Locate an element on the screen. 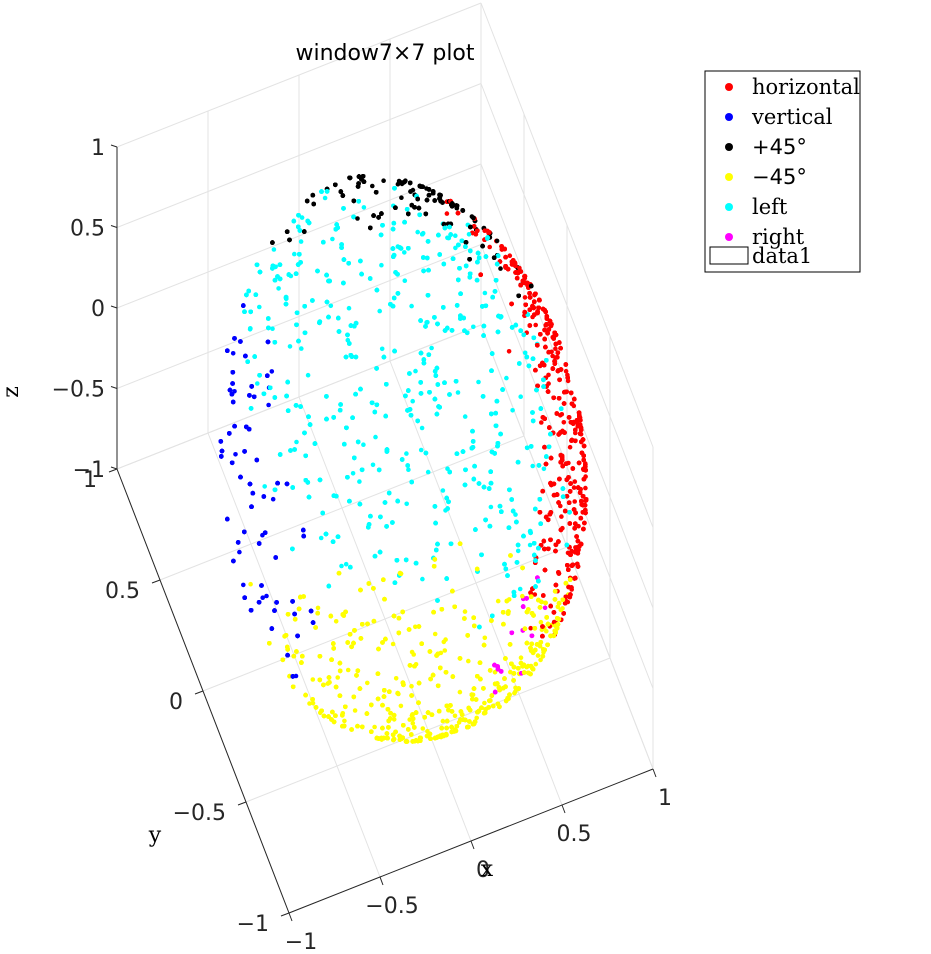 The height and width of the screenshot is (954, 931). gridline-floor-y is located at coordinates (299, 397).